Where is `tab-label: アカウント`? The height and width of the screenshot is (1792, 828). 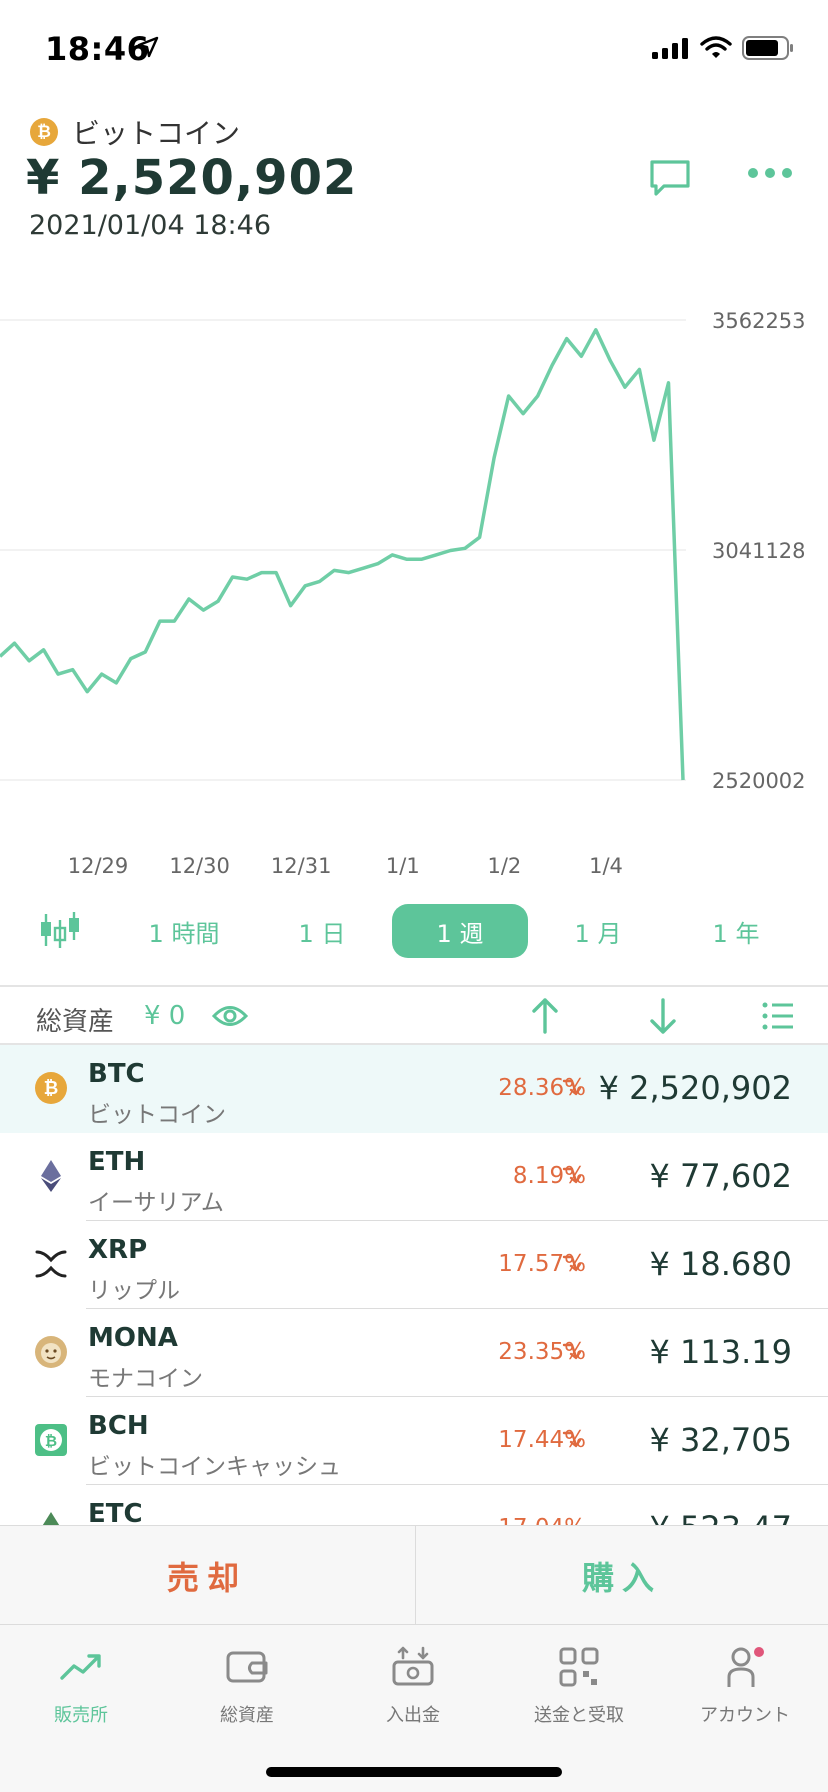 tab-label: アカウント is located at coordinates (745, 1715).